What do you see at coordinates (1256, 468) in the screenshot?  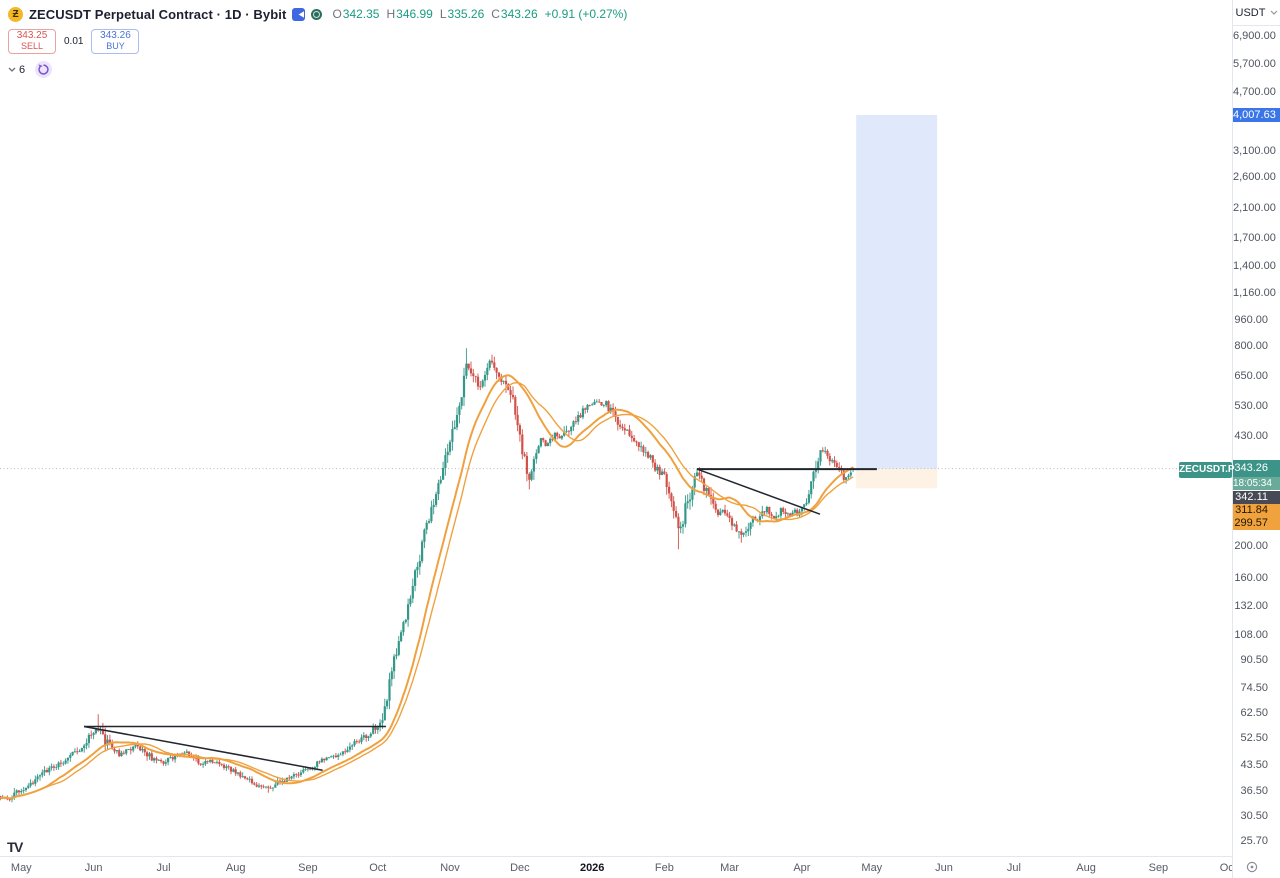 I see `last-price-label: 343.26` at bounding box center [1256, 468].